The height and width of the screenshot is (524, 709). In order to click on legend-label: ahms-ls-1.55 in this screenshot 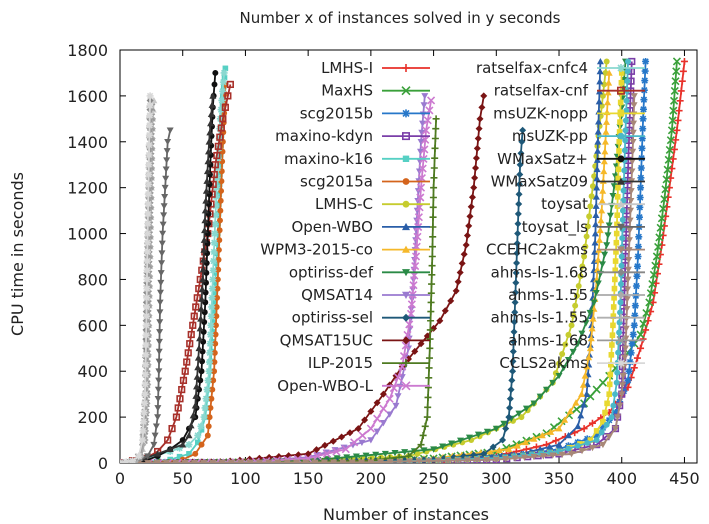, I will do `click(539, 318)`.